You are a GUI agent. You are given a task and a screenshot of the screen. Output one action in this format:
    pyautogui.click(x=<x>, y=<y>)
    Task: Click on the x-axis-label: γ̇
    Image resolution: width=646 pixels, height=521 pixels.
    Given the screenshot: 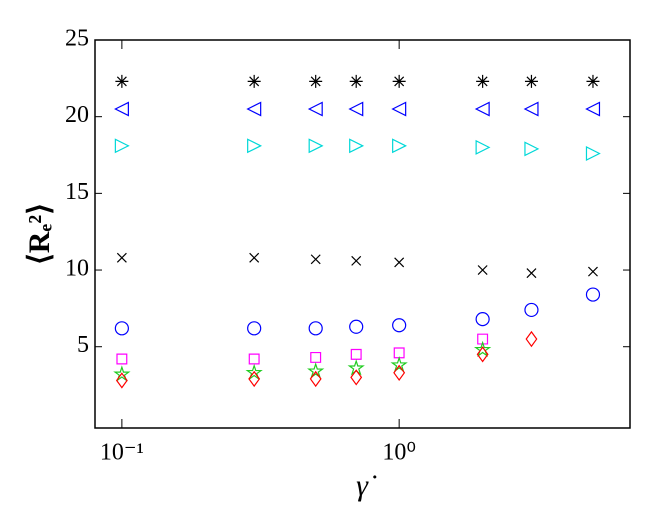 What is the action you would take?
    pyautogui.click(x=366, y=485)
    